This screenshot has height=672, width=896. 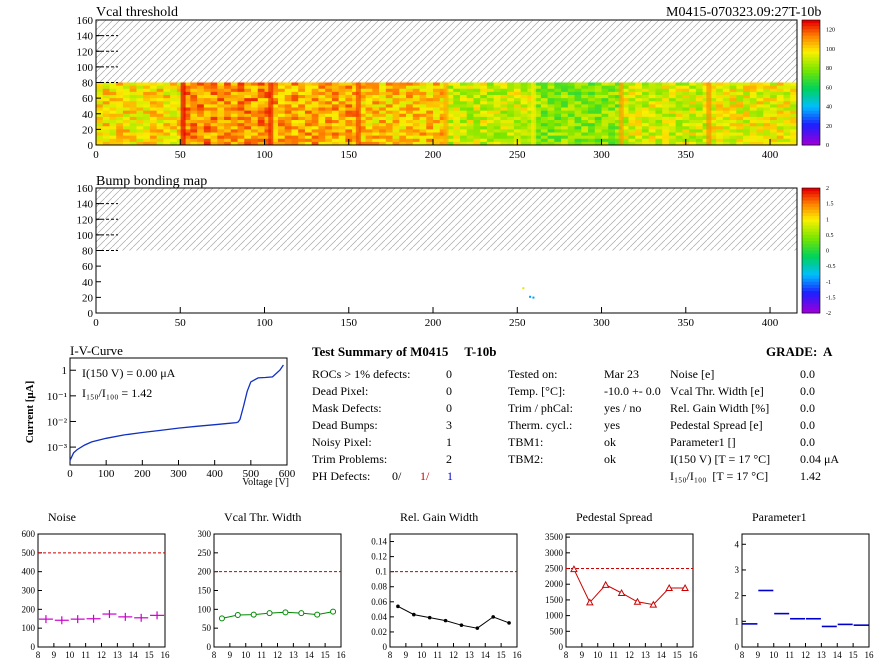 What do you see at coordinates (88, 283) in the screenshot?
I see `map-y-tick-label: 40` at bounding box center [88, 283].